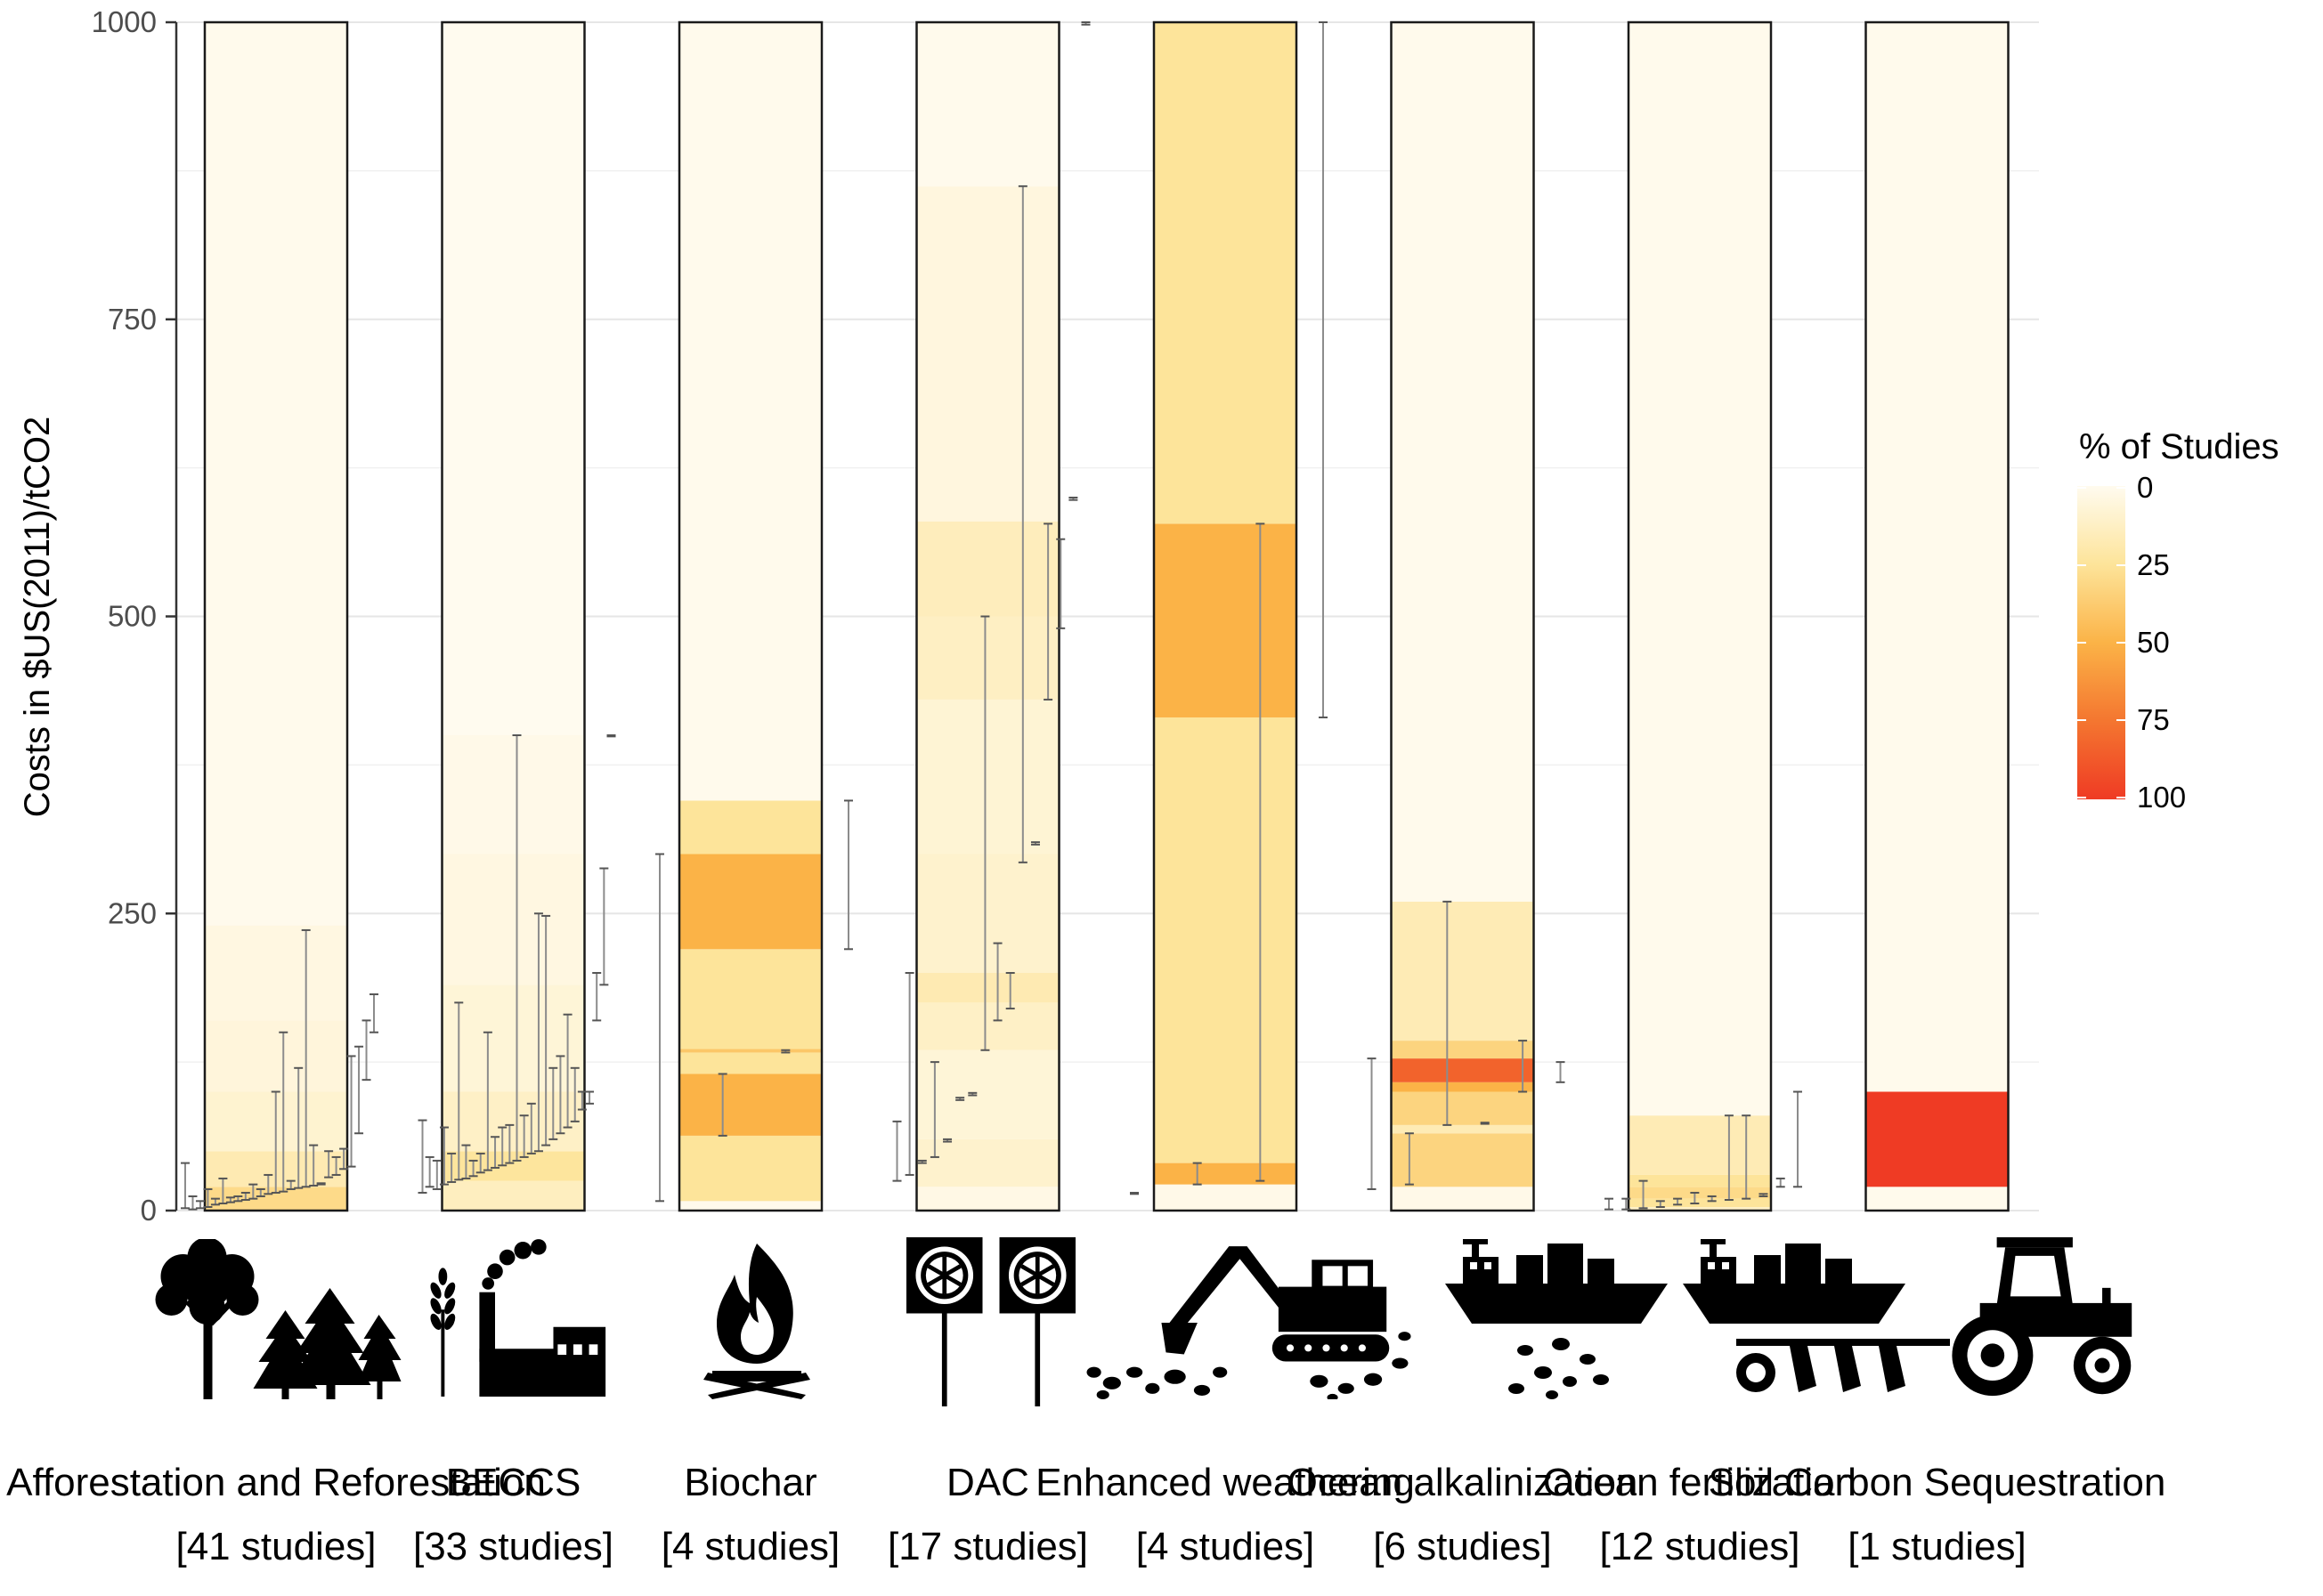  I want to click on category-studies-2: [4 studies], so click(751, 1546).